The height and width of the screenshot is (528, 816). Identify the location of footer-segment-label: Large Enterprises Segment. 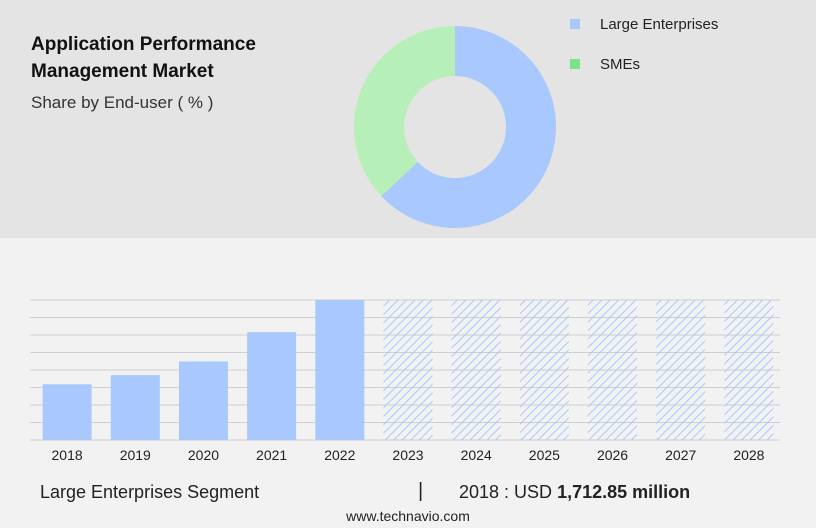
(150, 492).